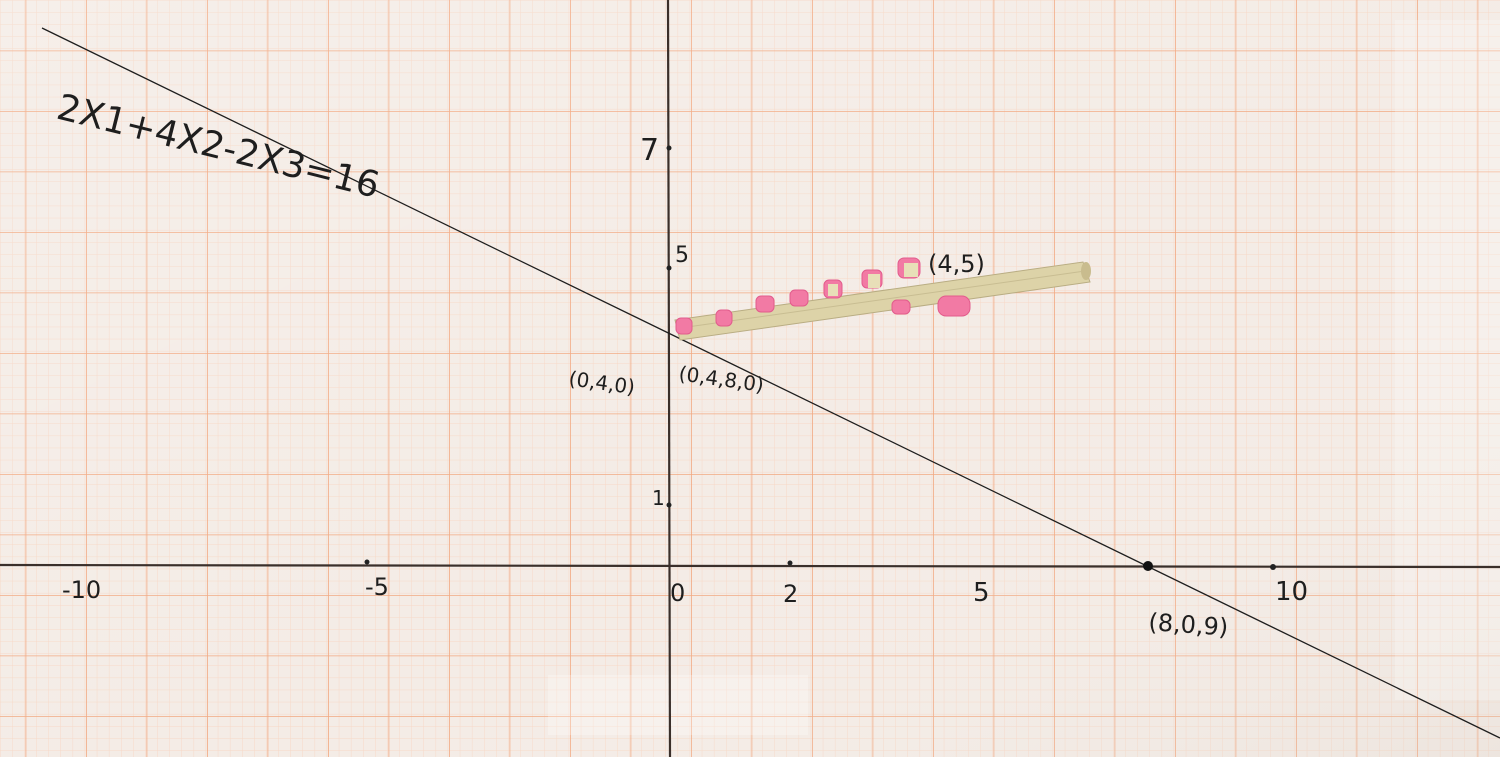  What do you see at coordinates (678, 705) in the screenshot?
I see `tape-strip` at bounding box center [678, 705].